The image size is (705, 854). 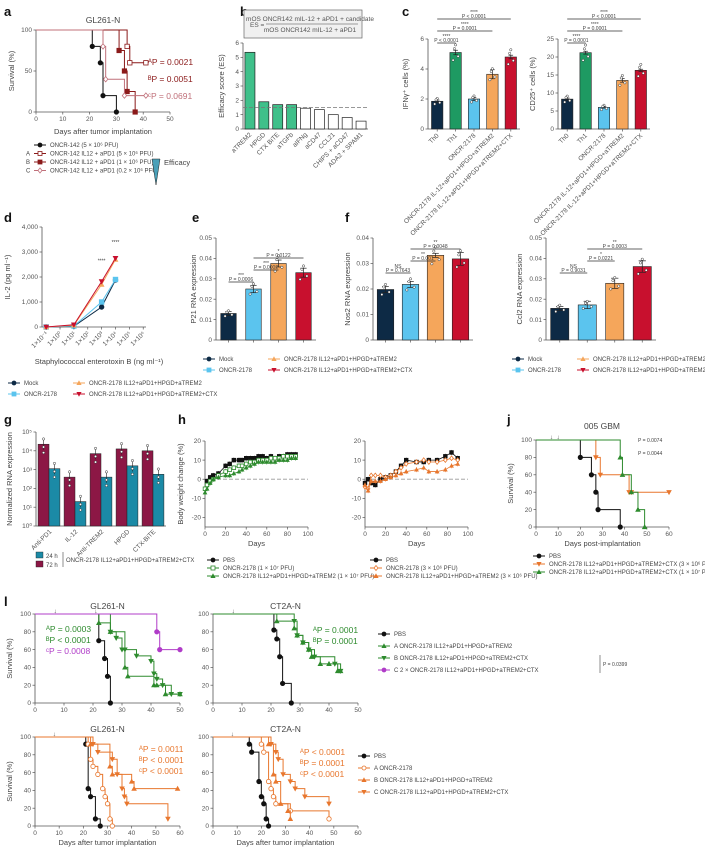 I want to click on legend-item: B ONCR-142 IL12 + aPD1 (1 × 10⁶ PFU), so click(x=90, y=162).